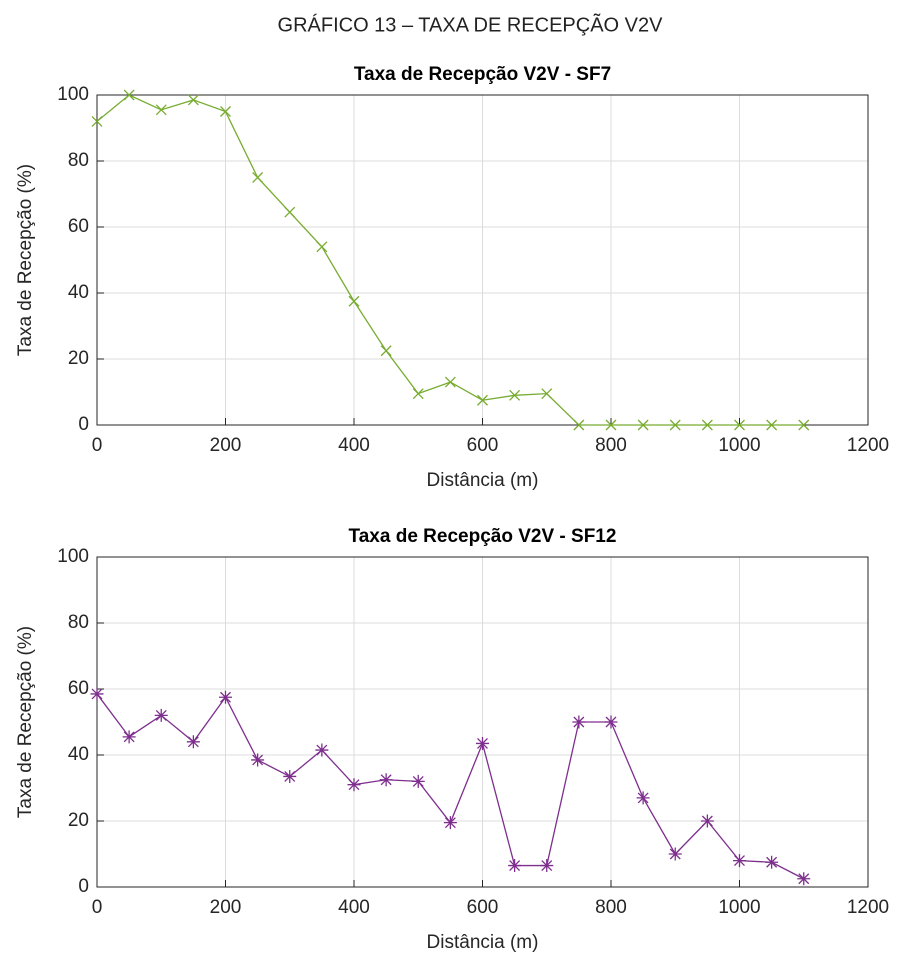  What do you see at coordinates (482, 74) in the screenshot?
I see `chart-title: Taxa de Recepção V2V - SF7` at bounding box center [482, 74].